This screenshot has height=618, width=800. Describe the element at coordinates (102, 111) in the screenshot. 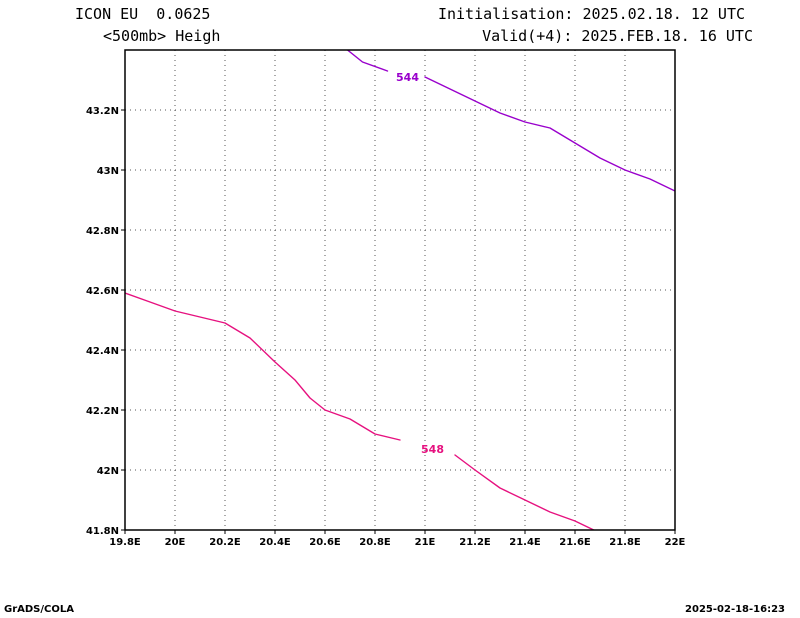

I see `y-tick-label: 43.2N` at that location.